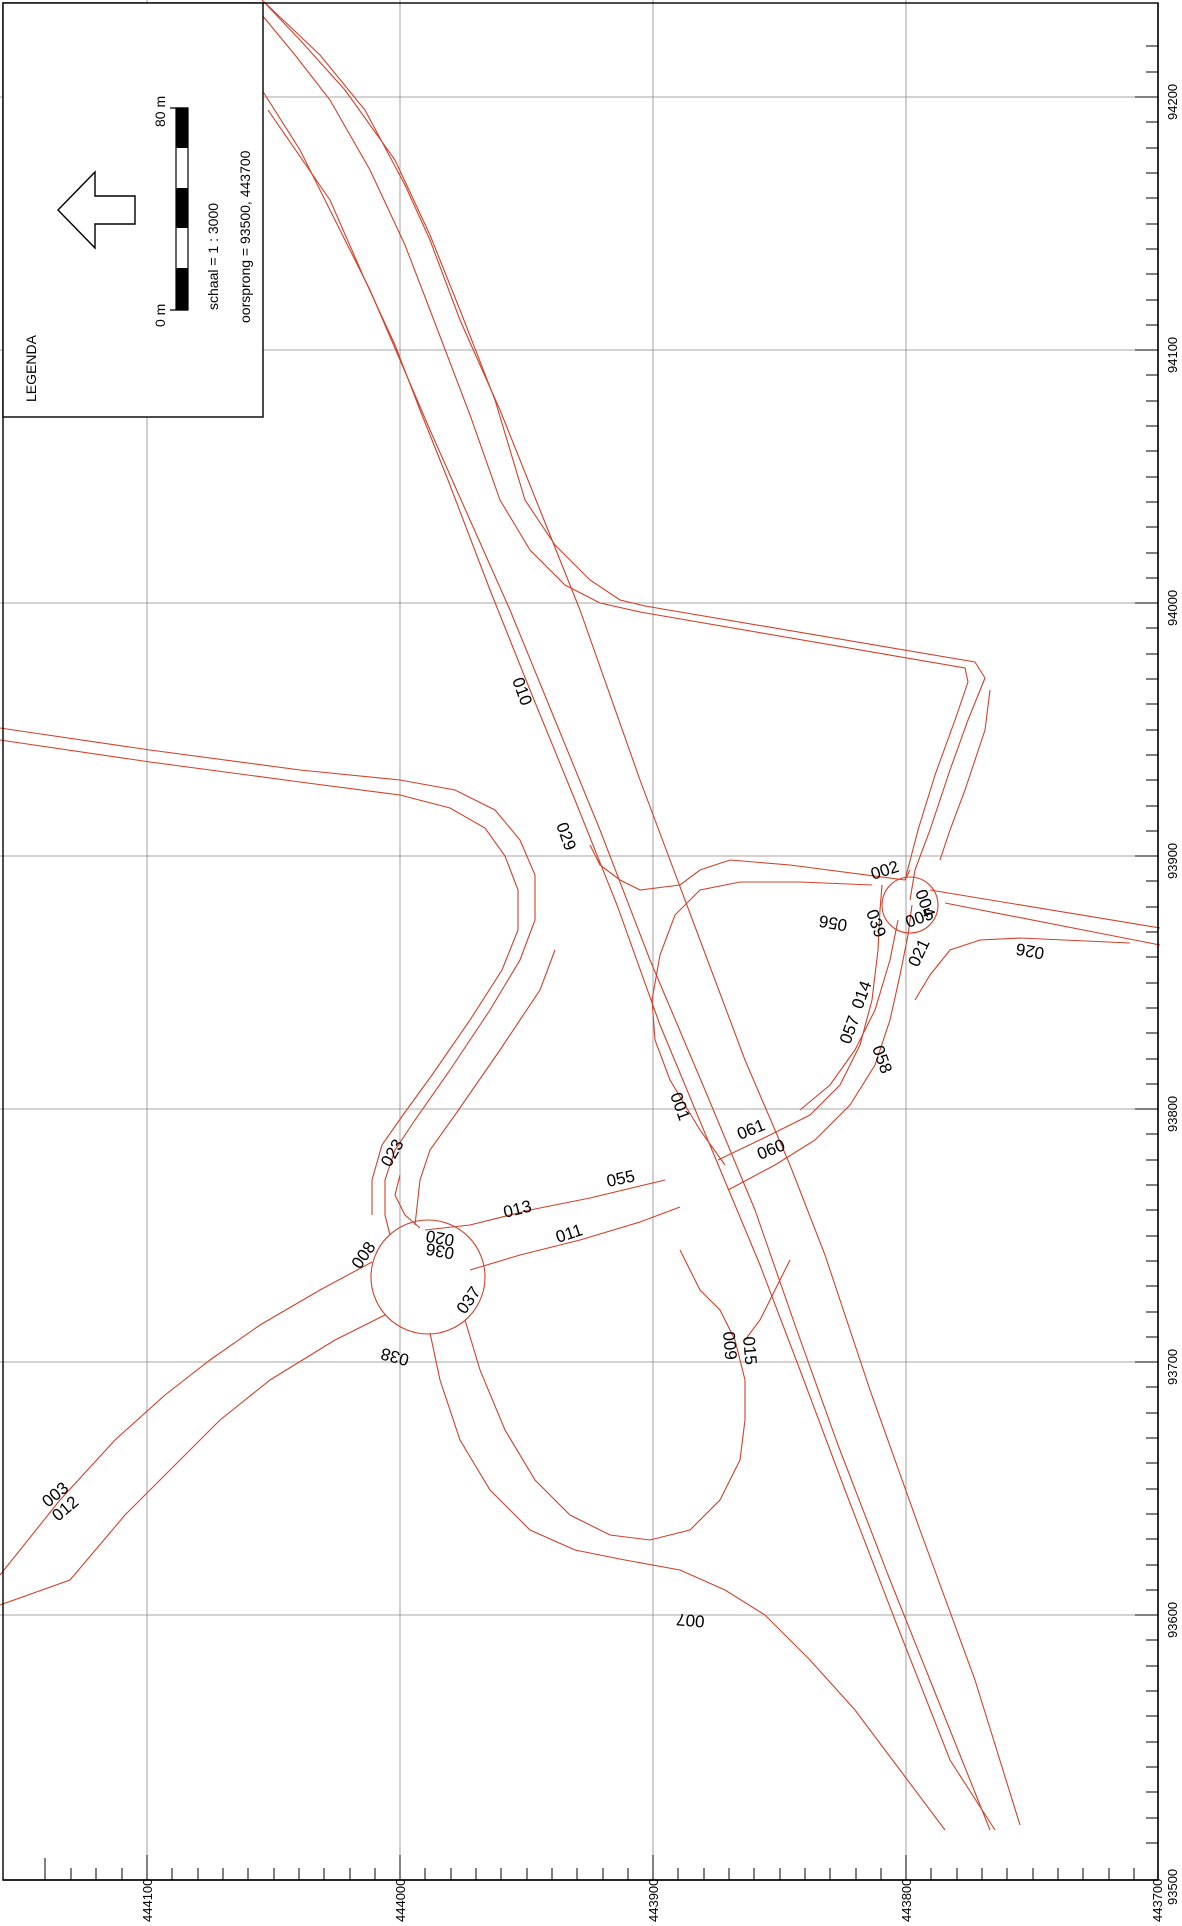  I want to click on road-label: 039, so click(876, 923).